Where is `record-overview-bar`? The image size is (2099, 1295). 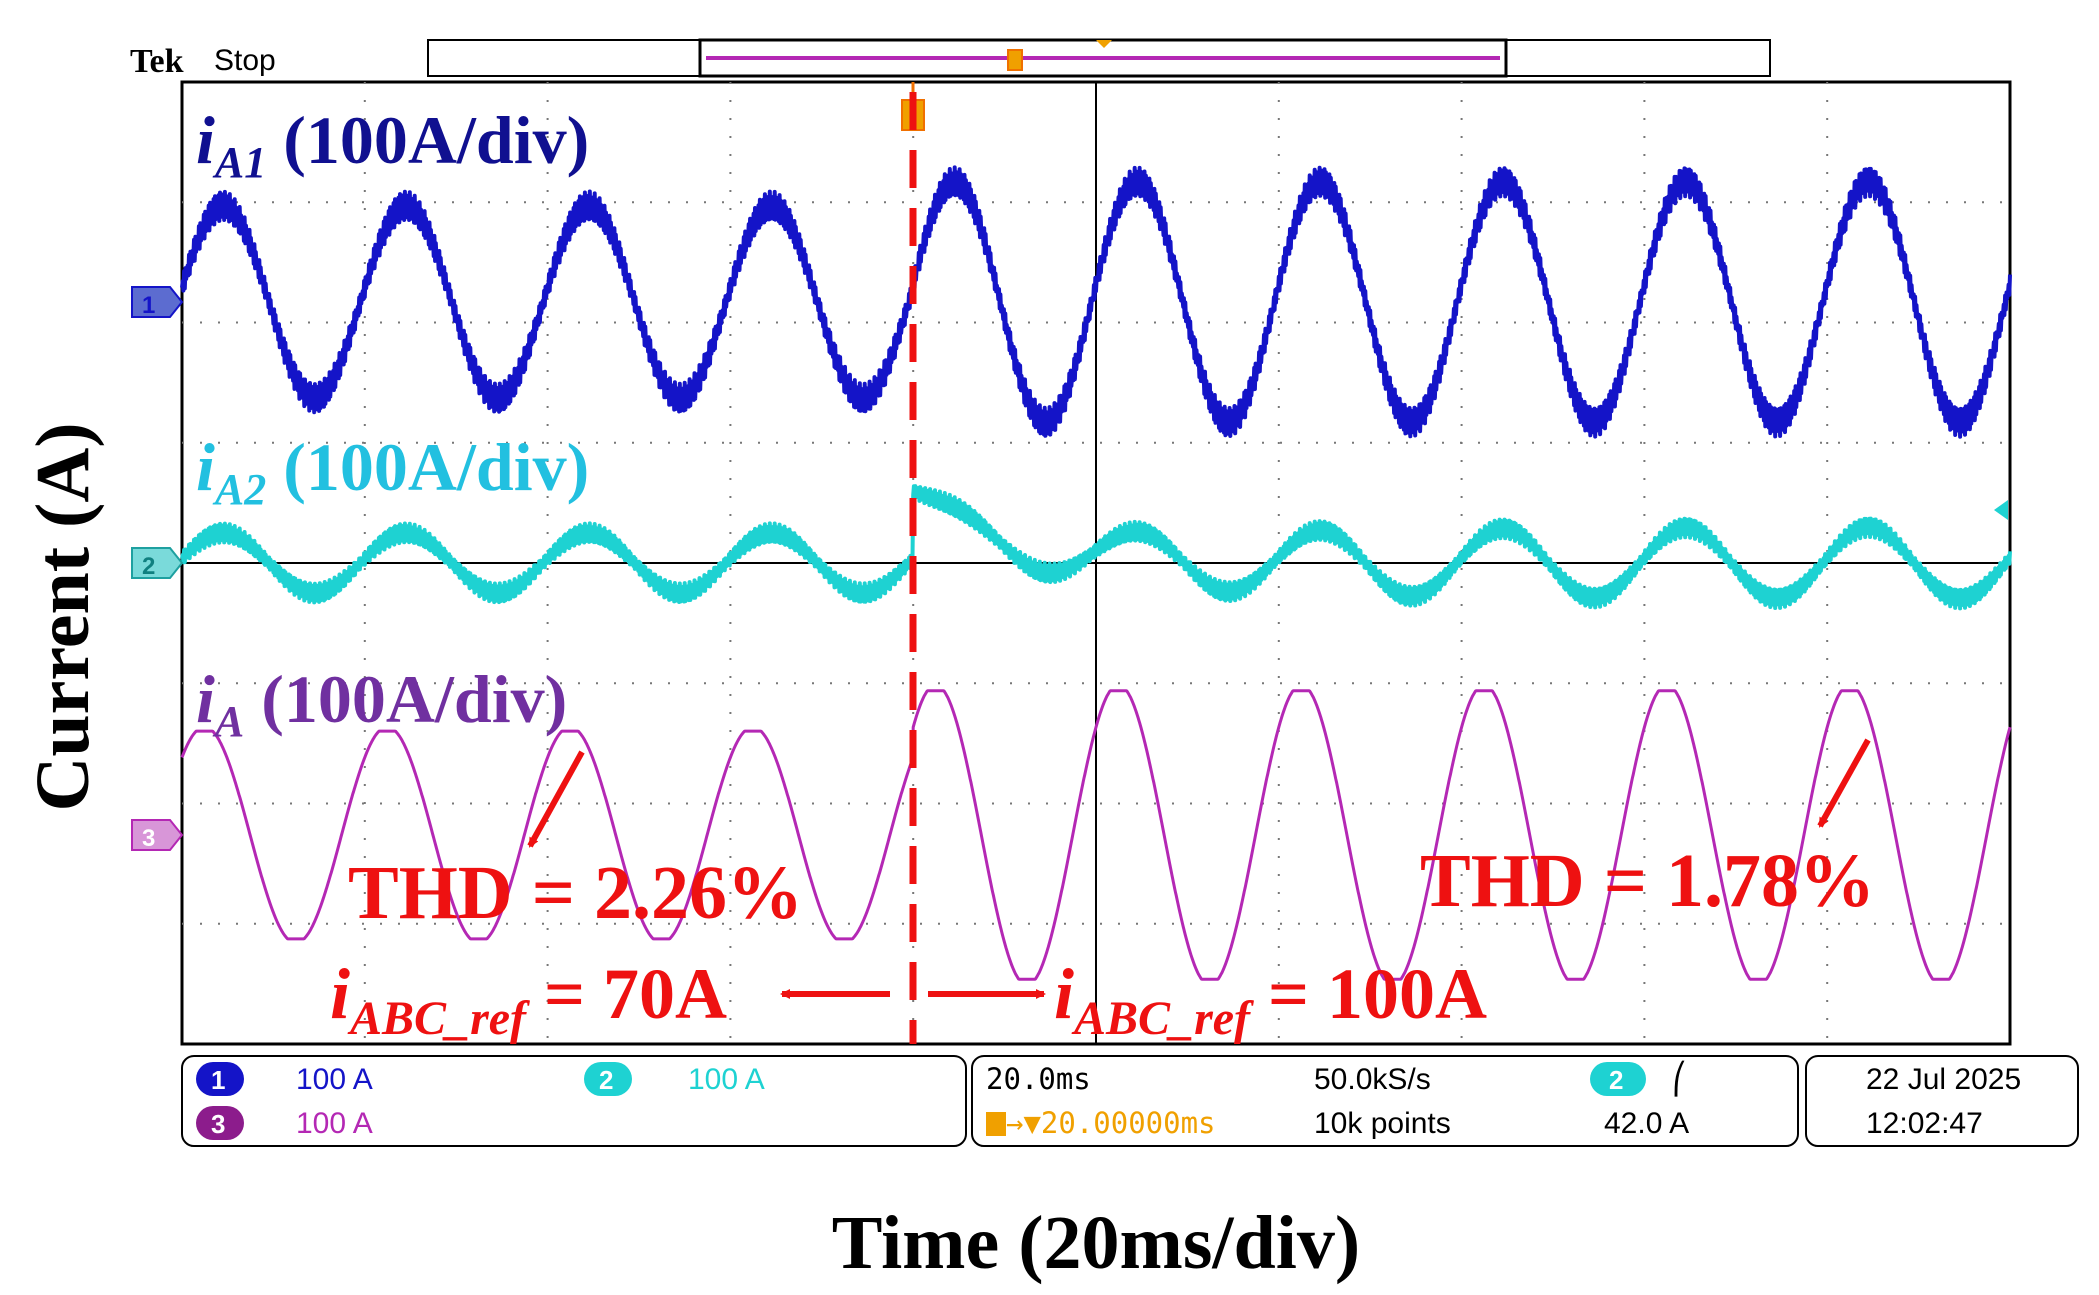 record-overview-bar is located at coordinates (1099, 64).